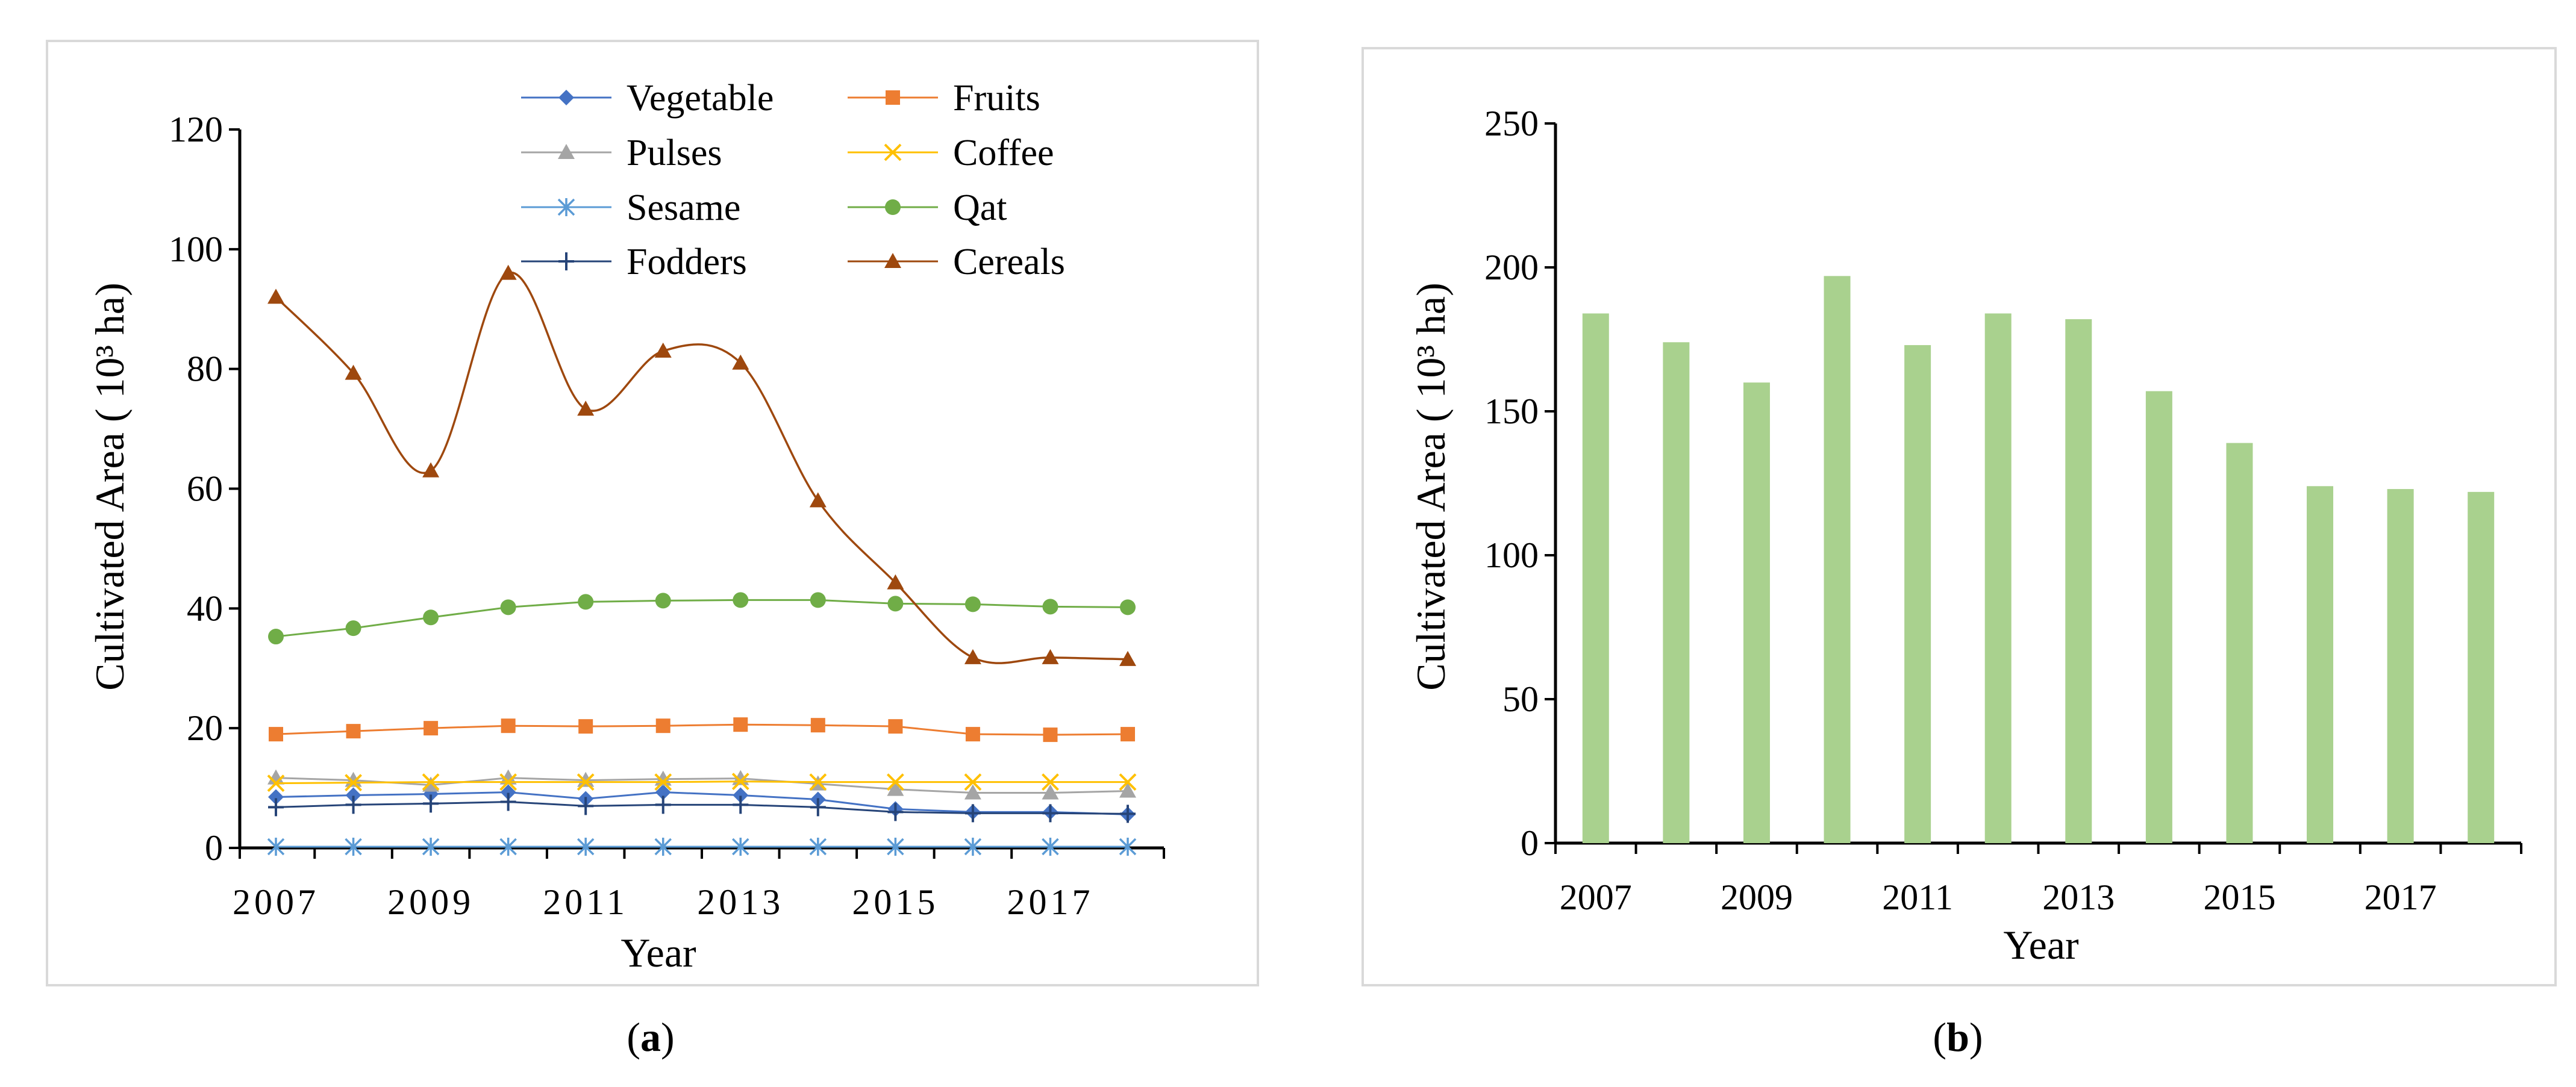 The height and width of the screenshot is (1087, 2576). I want to click on legend-item-vegetable: Vegetable, so click(648, 99).